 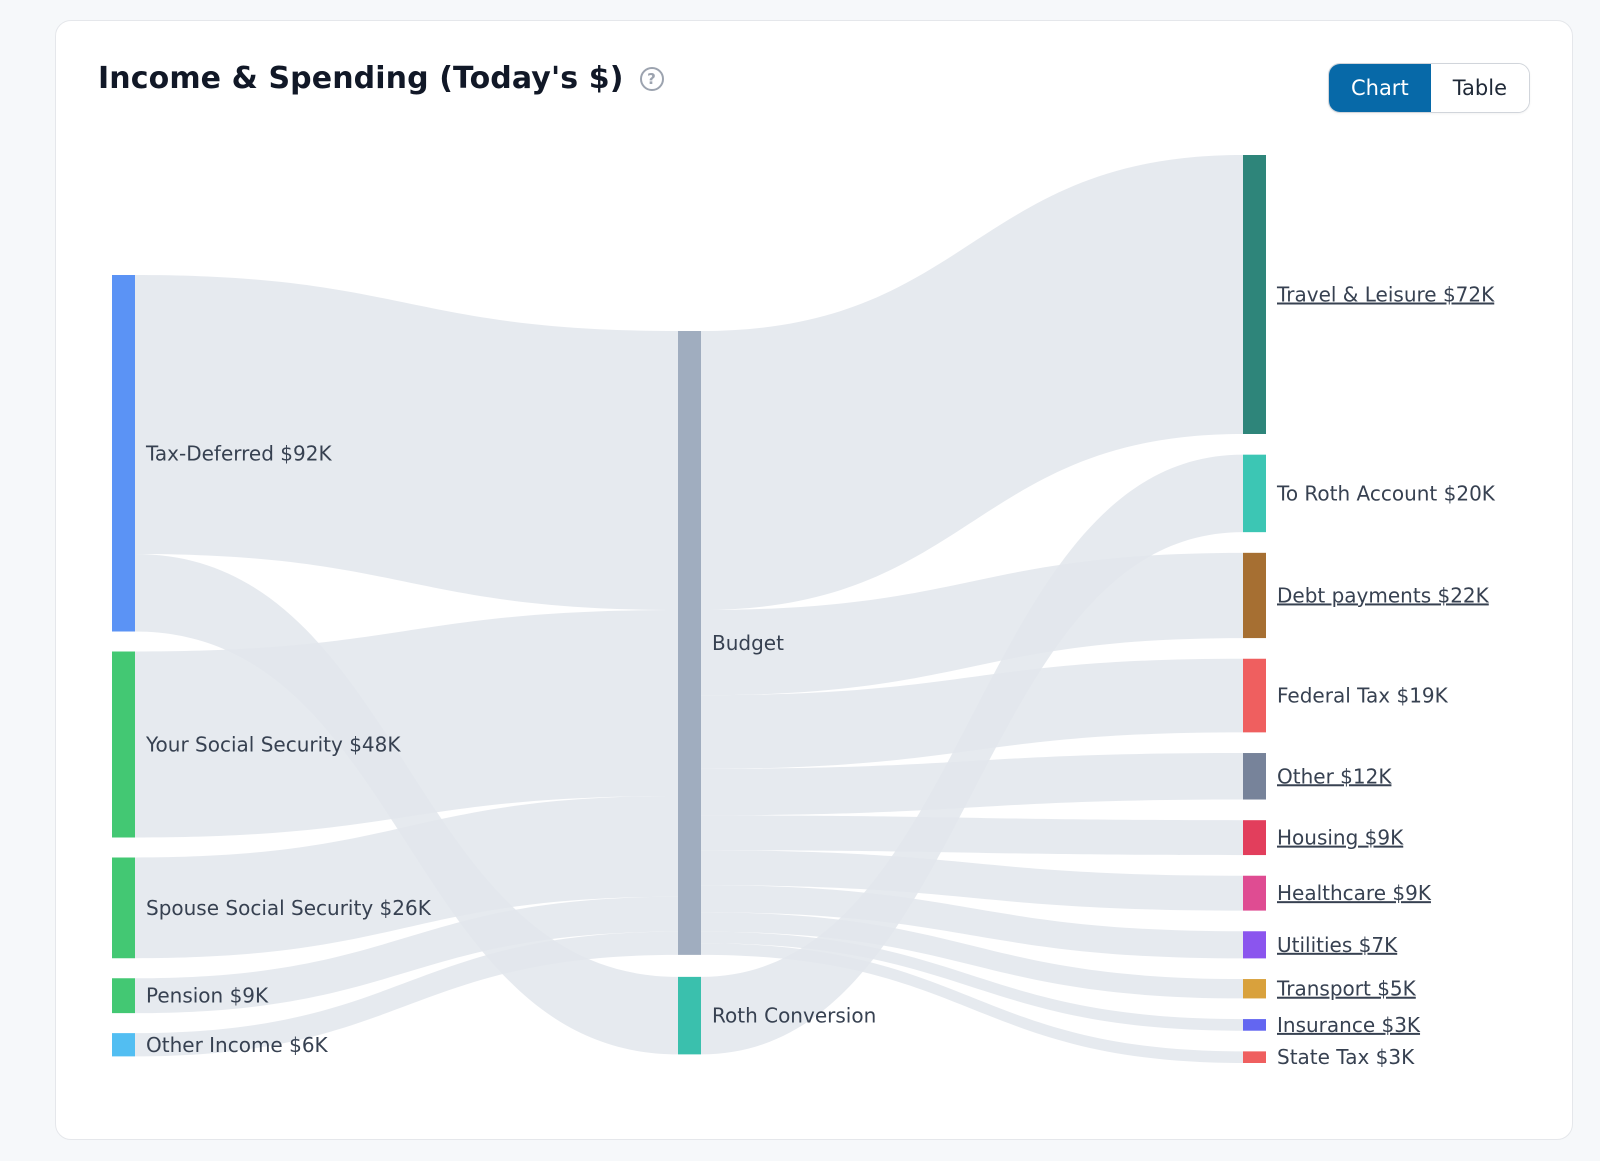 What do you see at coordinates (1354, 893) in the screenshot?
I see `sankey-label-healthcare: Healthcare $9K` at bounding box center [1354, 893].